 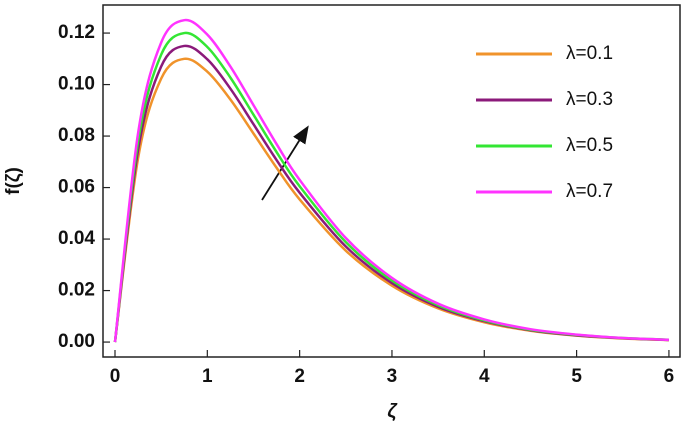 I want to click on legend-label: λ=0.7, so click(x=589, y=191).